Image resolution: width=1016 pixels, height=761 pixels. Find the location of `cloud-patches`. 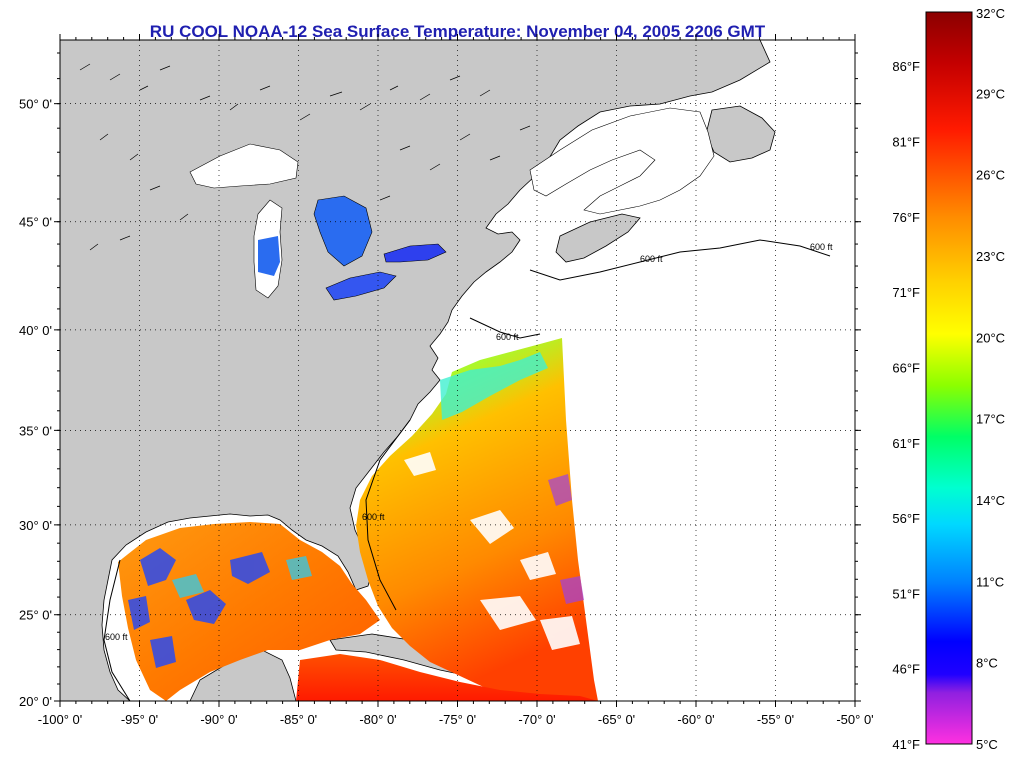

cloud-patches is located at coordinates (492, 551).